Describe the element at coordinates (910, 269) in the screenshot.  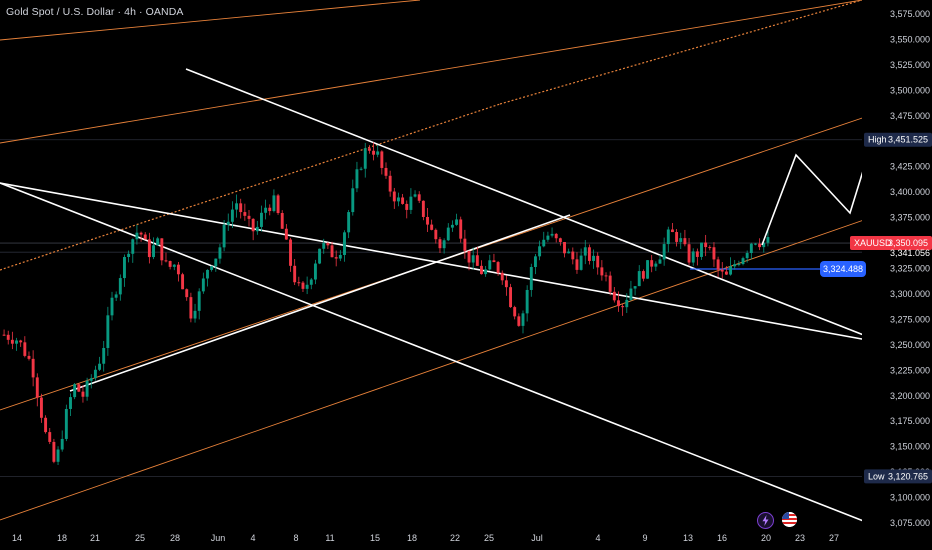
I see `price-tick-label: 3,325.000` at that location.